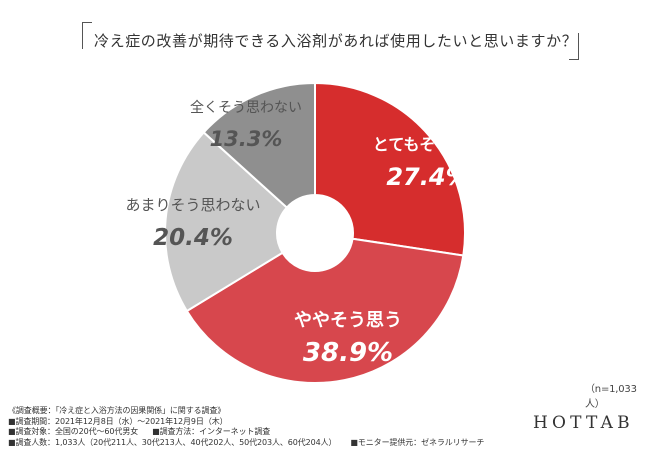  Describe the element at coordinates (117, 410) in the screenshot. I see `survey-title: 《調査概要：「冷え症と入浴方法の因果関係」に関する調査》` at that location.